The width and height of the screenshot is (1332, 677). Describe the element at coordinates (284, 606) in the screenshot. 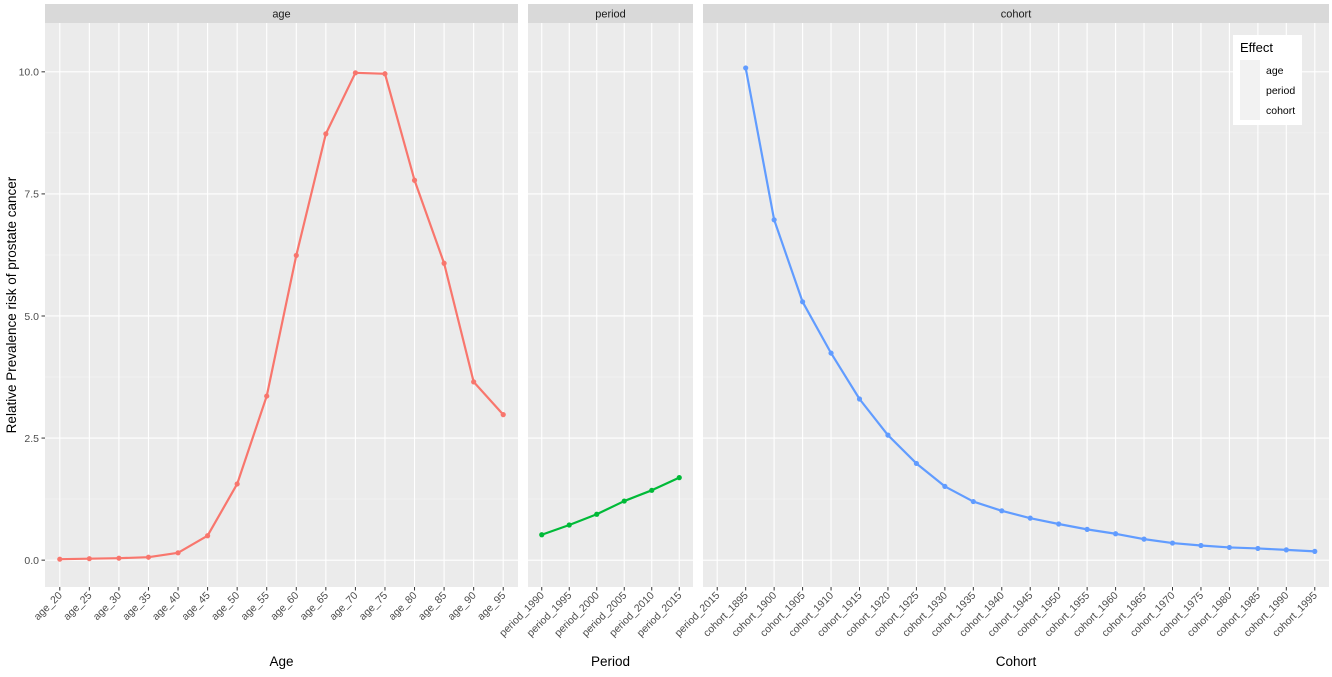

I see `x-tick-label: age_60` at that location.